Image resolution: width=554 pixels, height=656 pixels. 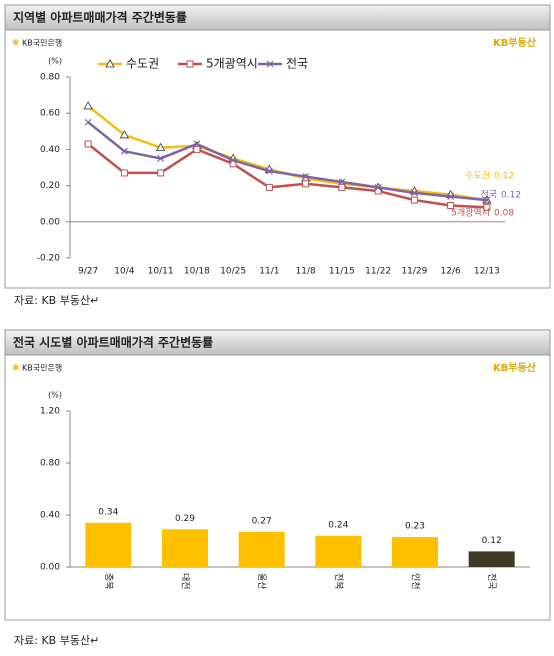 I want to click on value-label: 0.27, so click(x=262, y=521).